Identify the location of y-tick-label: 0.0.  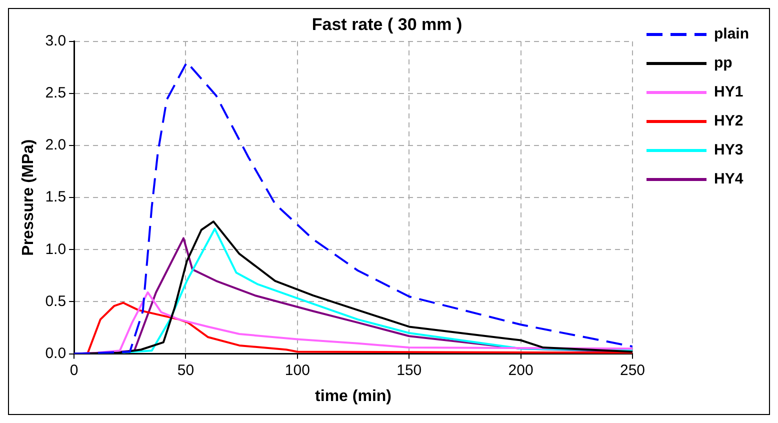
(55, 353).